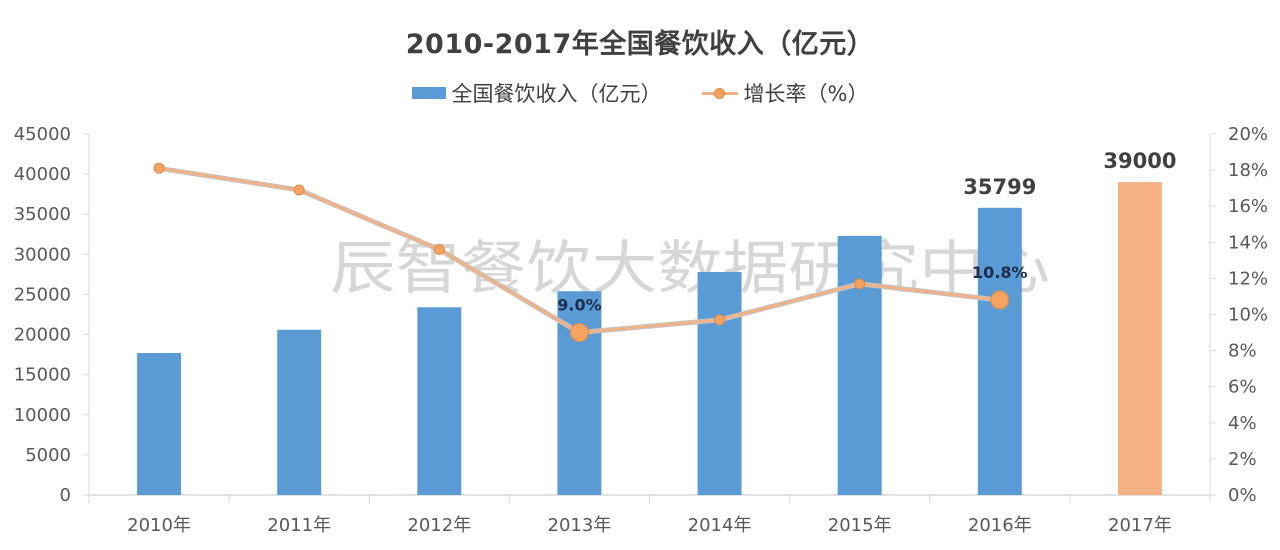 The width and height of the screenshot is (1280, 550). Describe the element at coordinates (866, 231) in the screenshot. I see `data-labels: 35799 39000 9.0% 10.8%` at that location.